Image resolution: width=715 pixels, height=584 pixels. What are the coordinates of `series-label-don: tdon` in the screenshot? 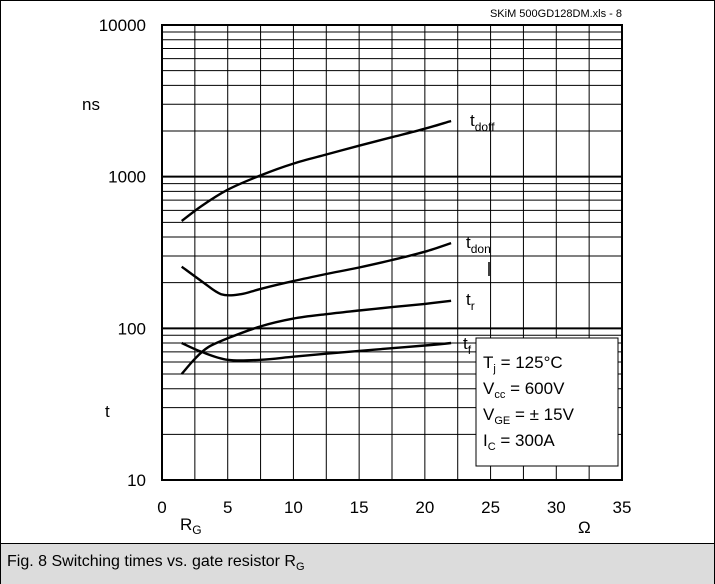 It's located at (478, 244).